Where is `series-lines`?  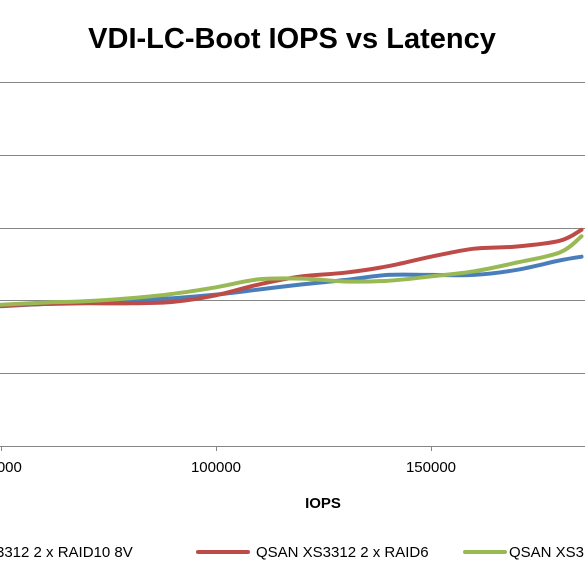
series-lines is located at coordinates (292, 268).